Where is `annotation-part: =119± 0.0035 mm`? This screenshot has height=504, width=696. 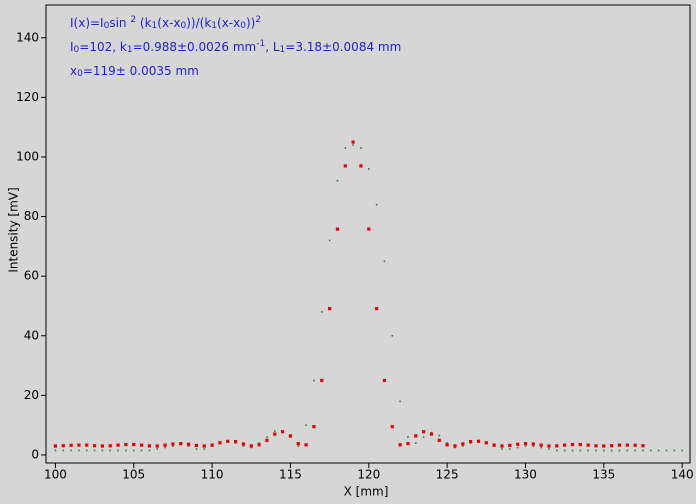
annotation-part: =119± 0.0035 mm is located at coordinates (141, 71).